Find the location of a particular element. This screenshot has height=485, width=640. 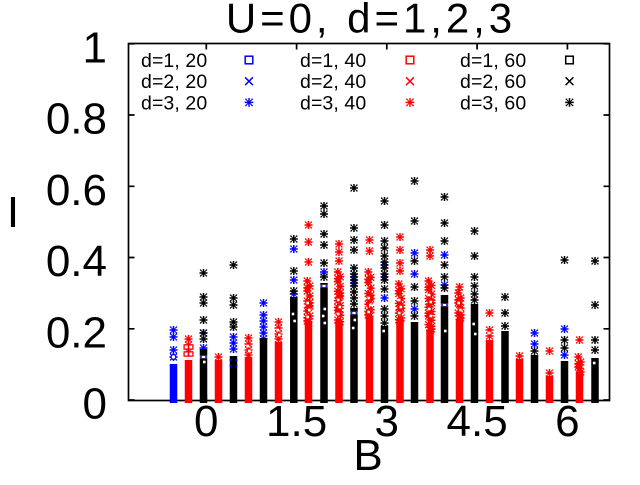

svg-text: 1.5 is located at coordinates (296, 421).